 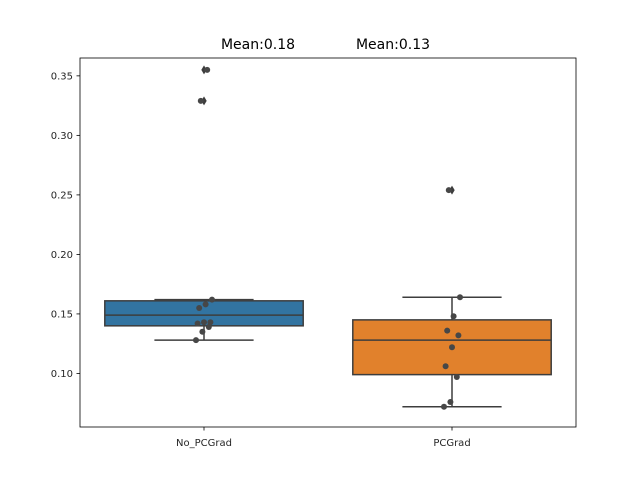 What do you see at coordinates (65, 225) in the screenshot?
I see `y-axis: 0.10 0.15 0.20 0.25 0.30 0.35` at bounding box center [65, 225].